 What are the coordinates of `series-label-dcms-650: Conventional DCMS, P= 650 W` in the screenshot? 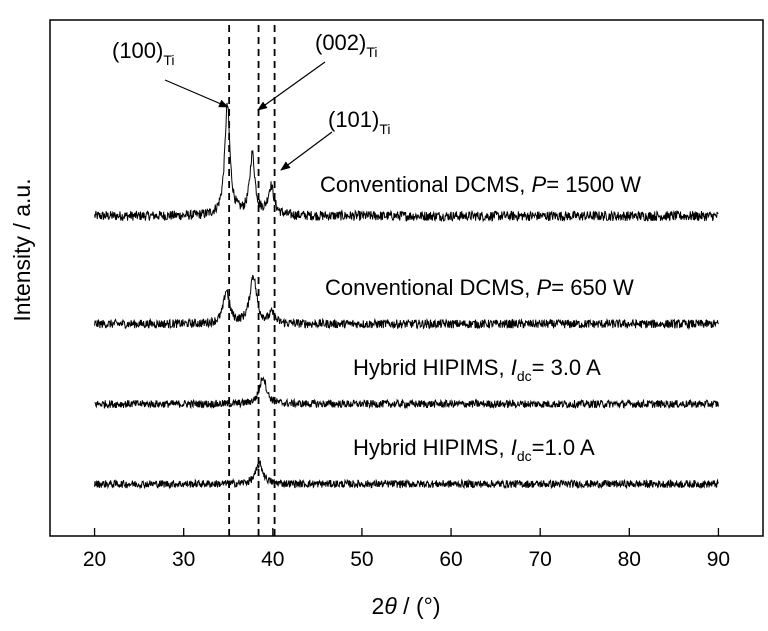 It's located at (479, 287).